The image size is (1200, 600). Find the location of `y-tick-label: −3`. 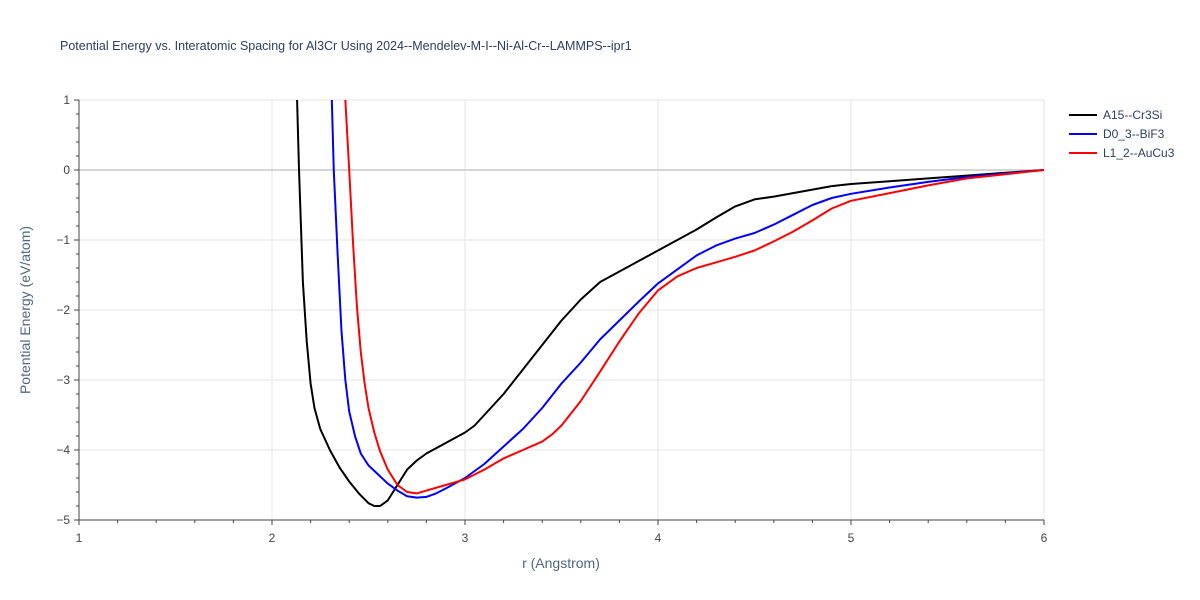

y-tick-label: −3 is located at coordinates (63, 380).